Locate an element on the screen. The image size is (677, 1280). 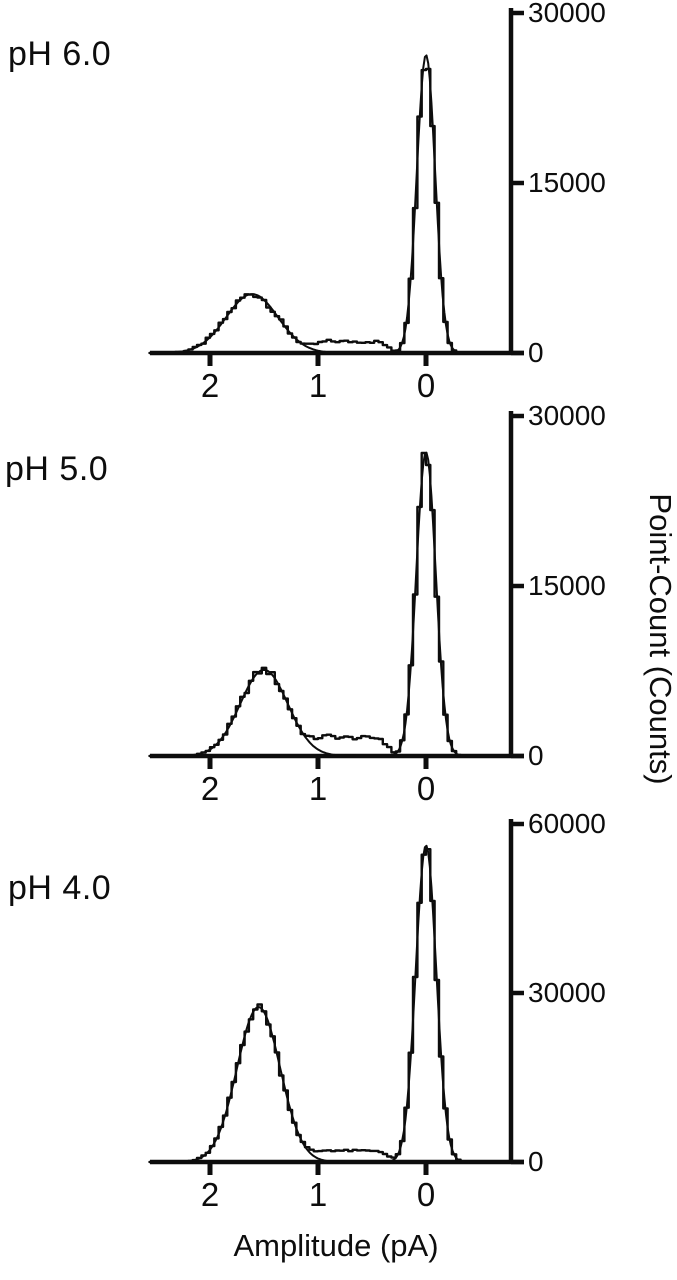
x-axis-title: Amplitude (pA) is located at coordinates (336, 1245).